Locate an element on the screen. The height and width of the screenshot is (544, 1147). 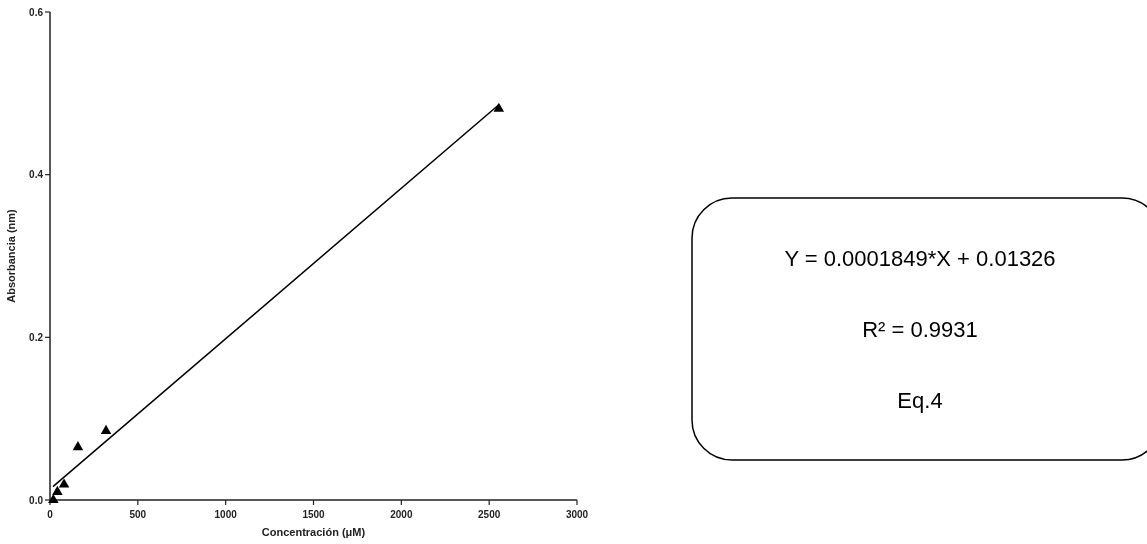
y-axis-title: Absorbancia (nm) is located at coordinates (11, 255).